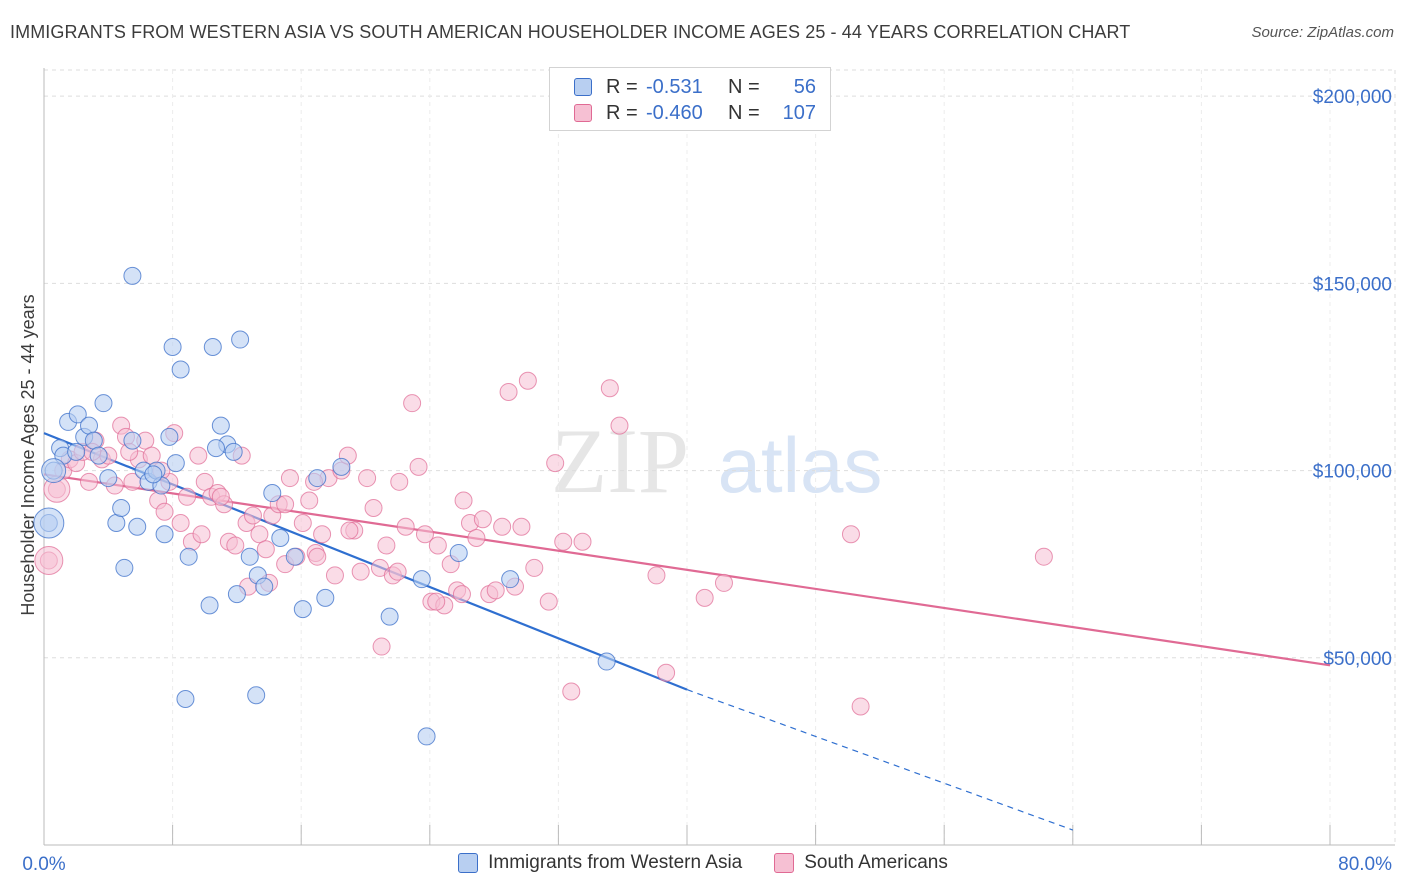 This screenshot has width=1406, height=892. I want to click on x-tick-label: 80.0%, so click(1365, 864).